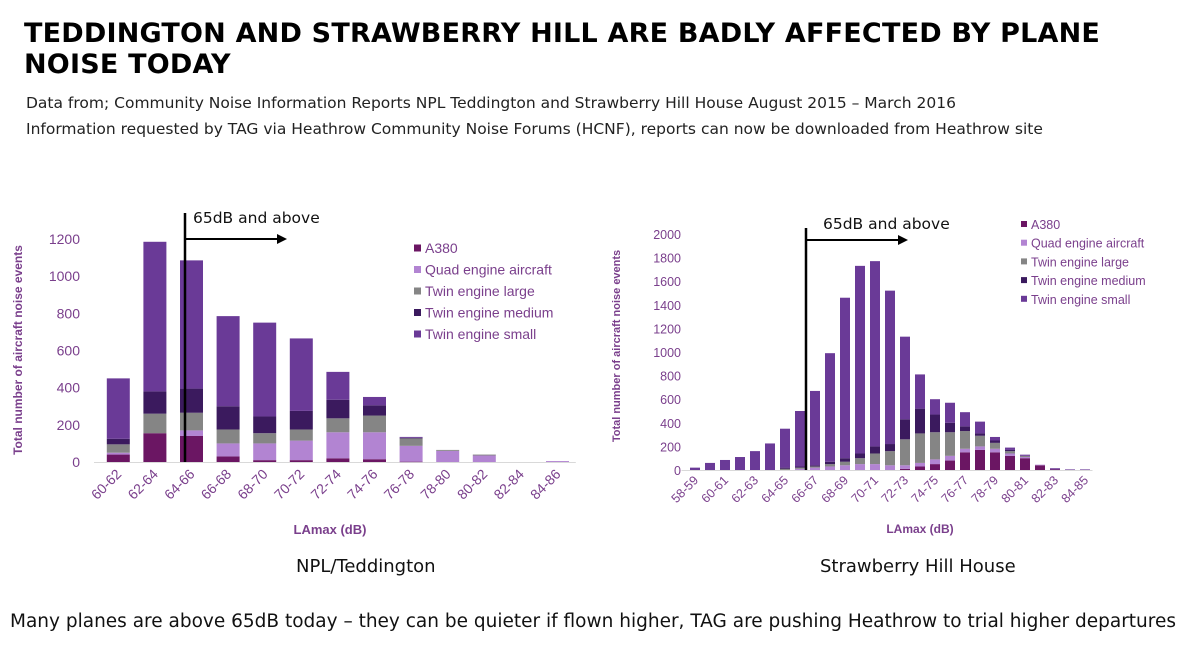 The image size is (1200, 662). I want to click on chart-1-x-axis-label: LAmax (dB), so click(330, 529).